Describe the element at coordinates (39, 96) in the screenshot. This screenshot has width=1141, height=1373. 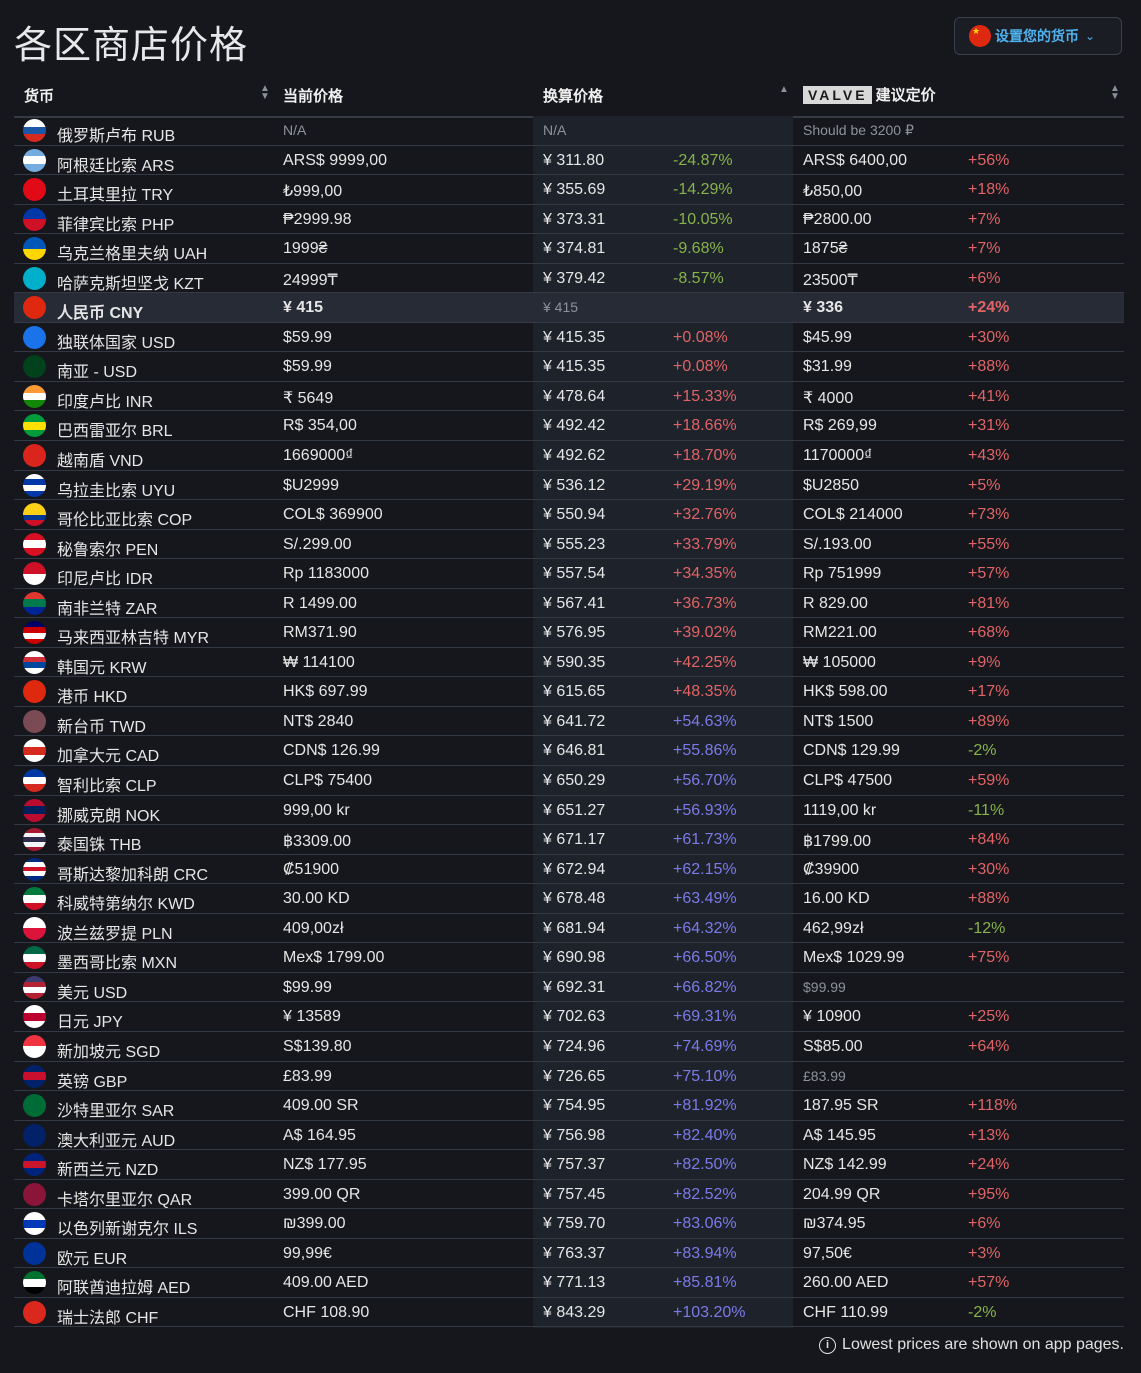
I see `column-header-currency: 货币` at that location.